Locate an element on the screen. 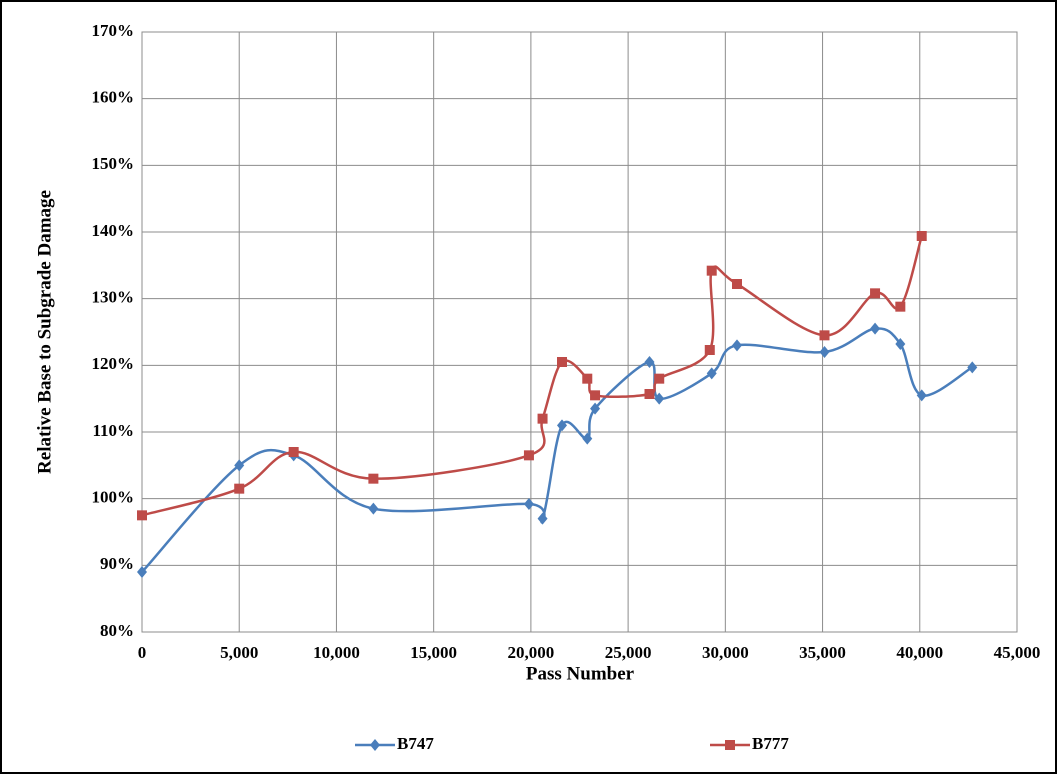 This screenshot has width=1057, height=774. y-tick-label: 120% is located at coordinates (113, 363).